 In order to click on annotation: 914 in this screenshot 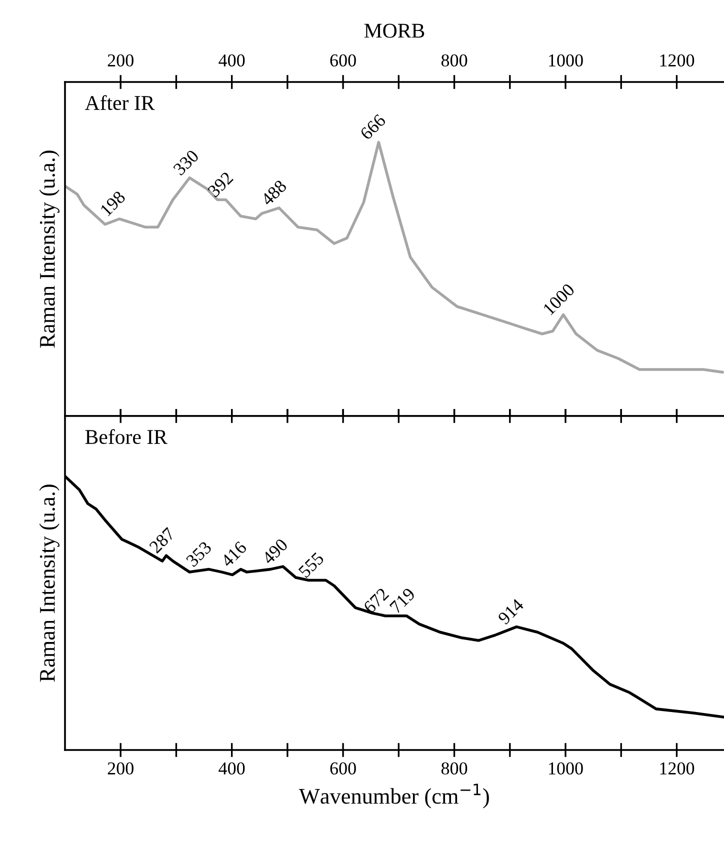, I will do `click(510, 612)`.